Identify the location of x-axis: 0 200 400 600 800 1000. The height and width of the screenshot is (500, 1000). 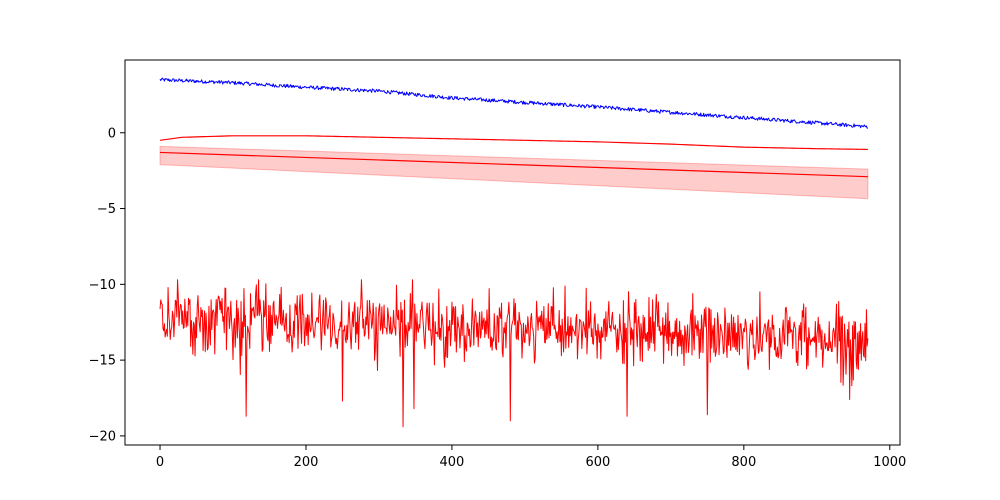
(531, 457).